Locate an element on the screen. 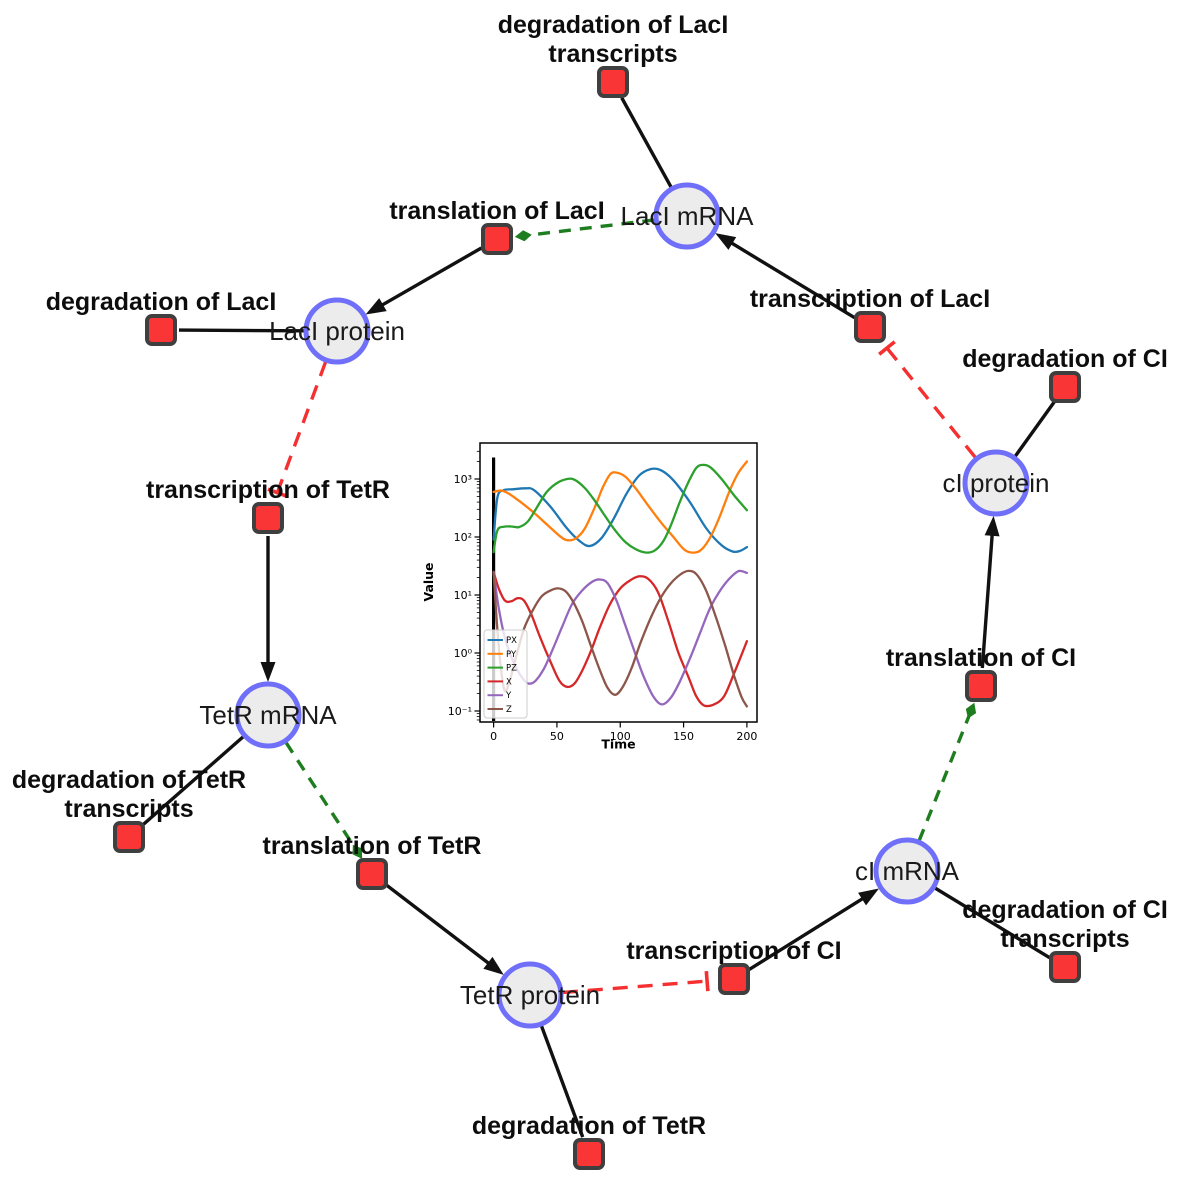 The image size is (1189, 1200). edge-inhibition-tetr-protein-to-transcription-ci is located at coordinates (636, 983).